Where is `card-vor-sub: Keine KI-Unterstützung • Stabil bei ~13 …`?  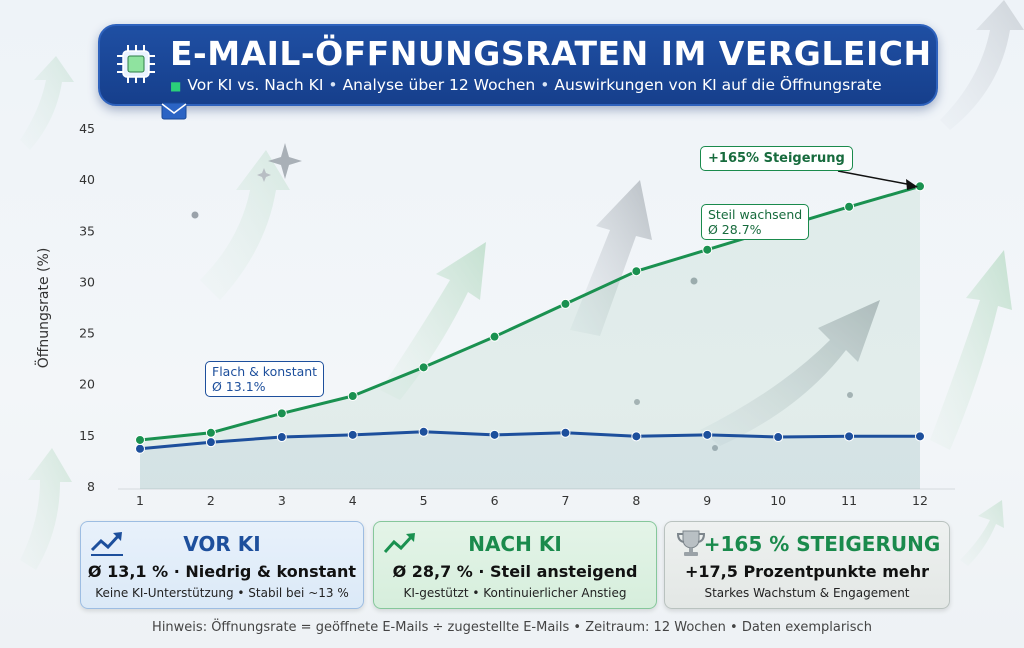
card-vor-sub: Keine KI-Unterstützung • Stabil bei ~13 … is located at coordinates (222, 593).